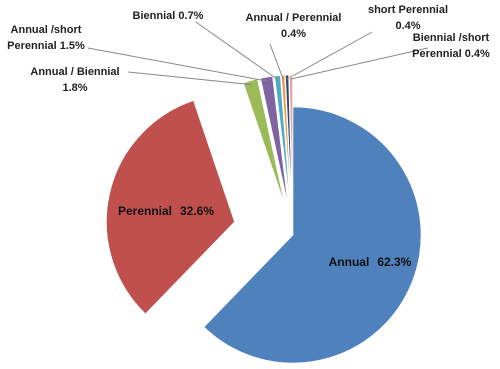  Describe the element at coordinates (349, 262) in the screenshot. I see `category-label: Annual` at that location.